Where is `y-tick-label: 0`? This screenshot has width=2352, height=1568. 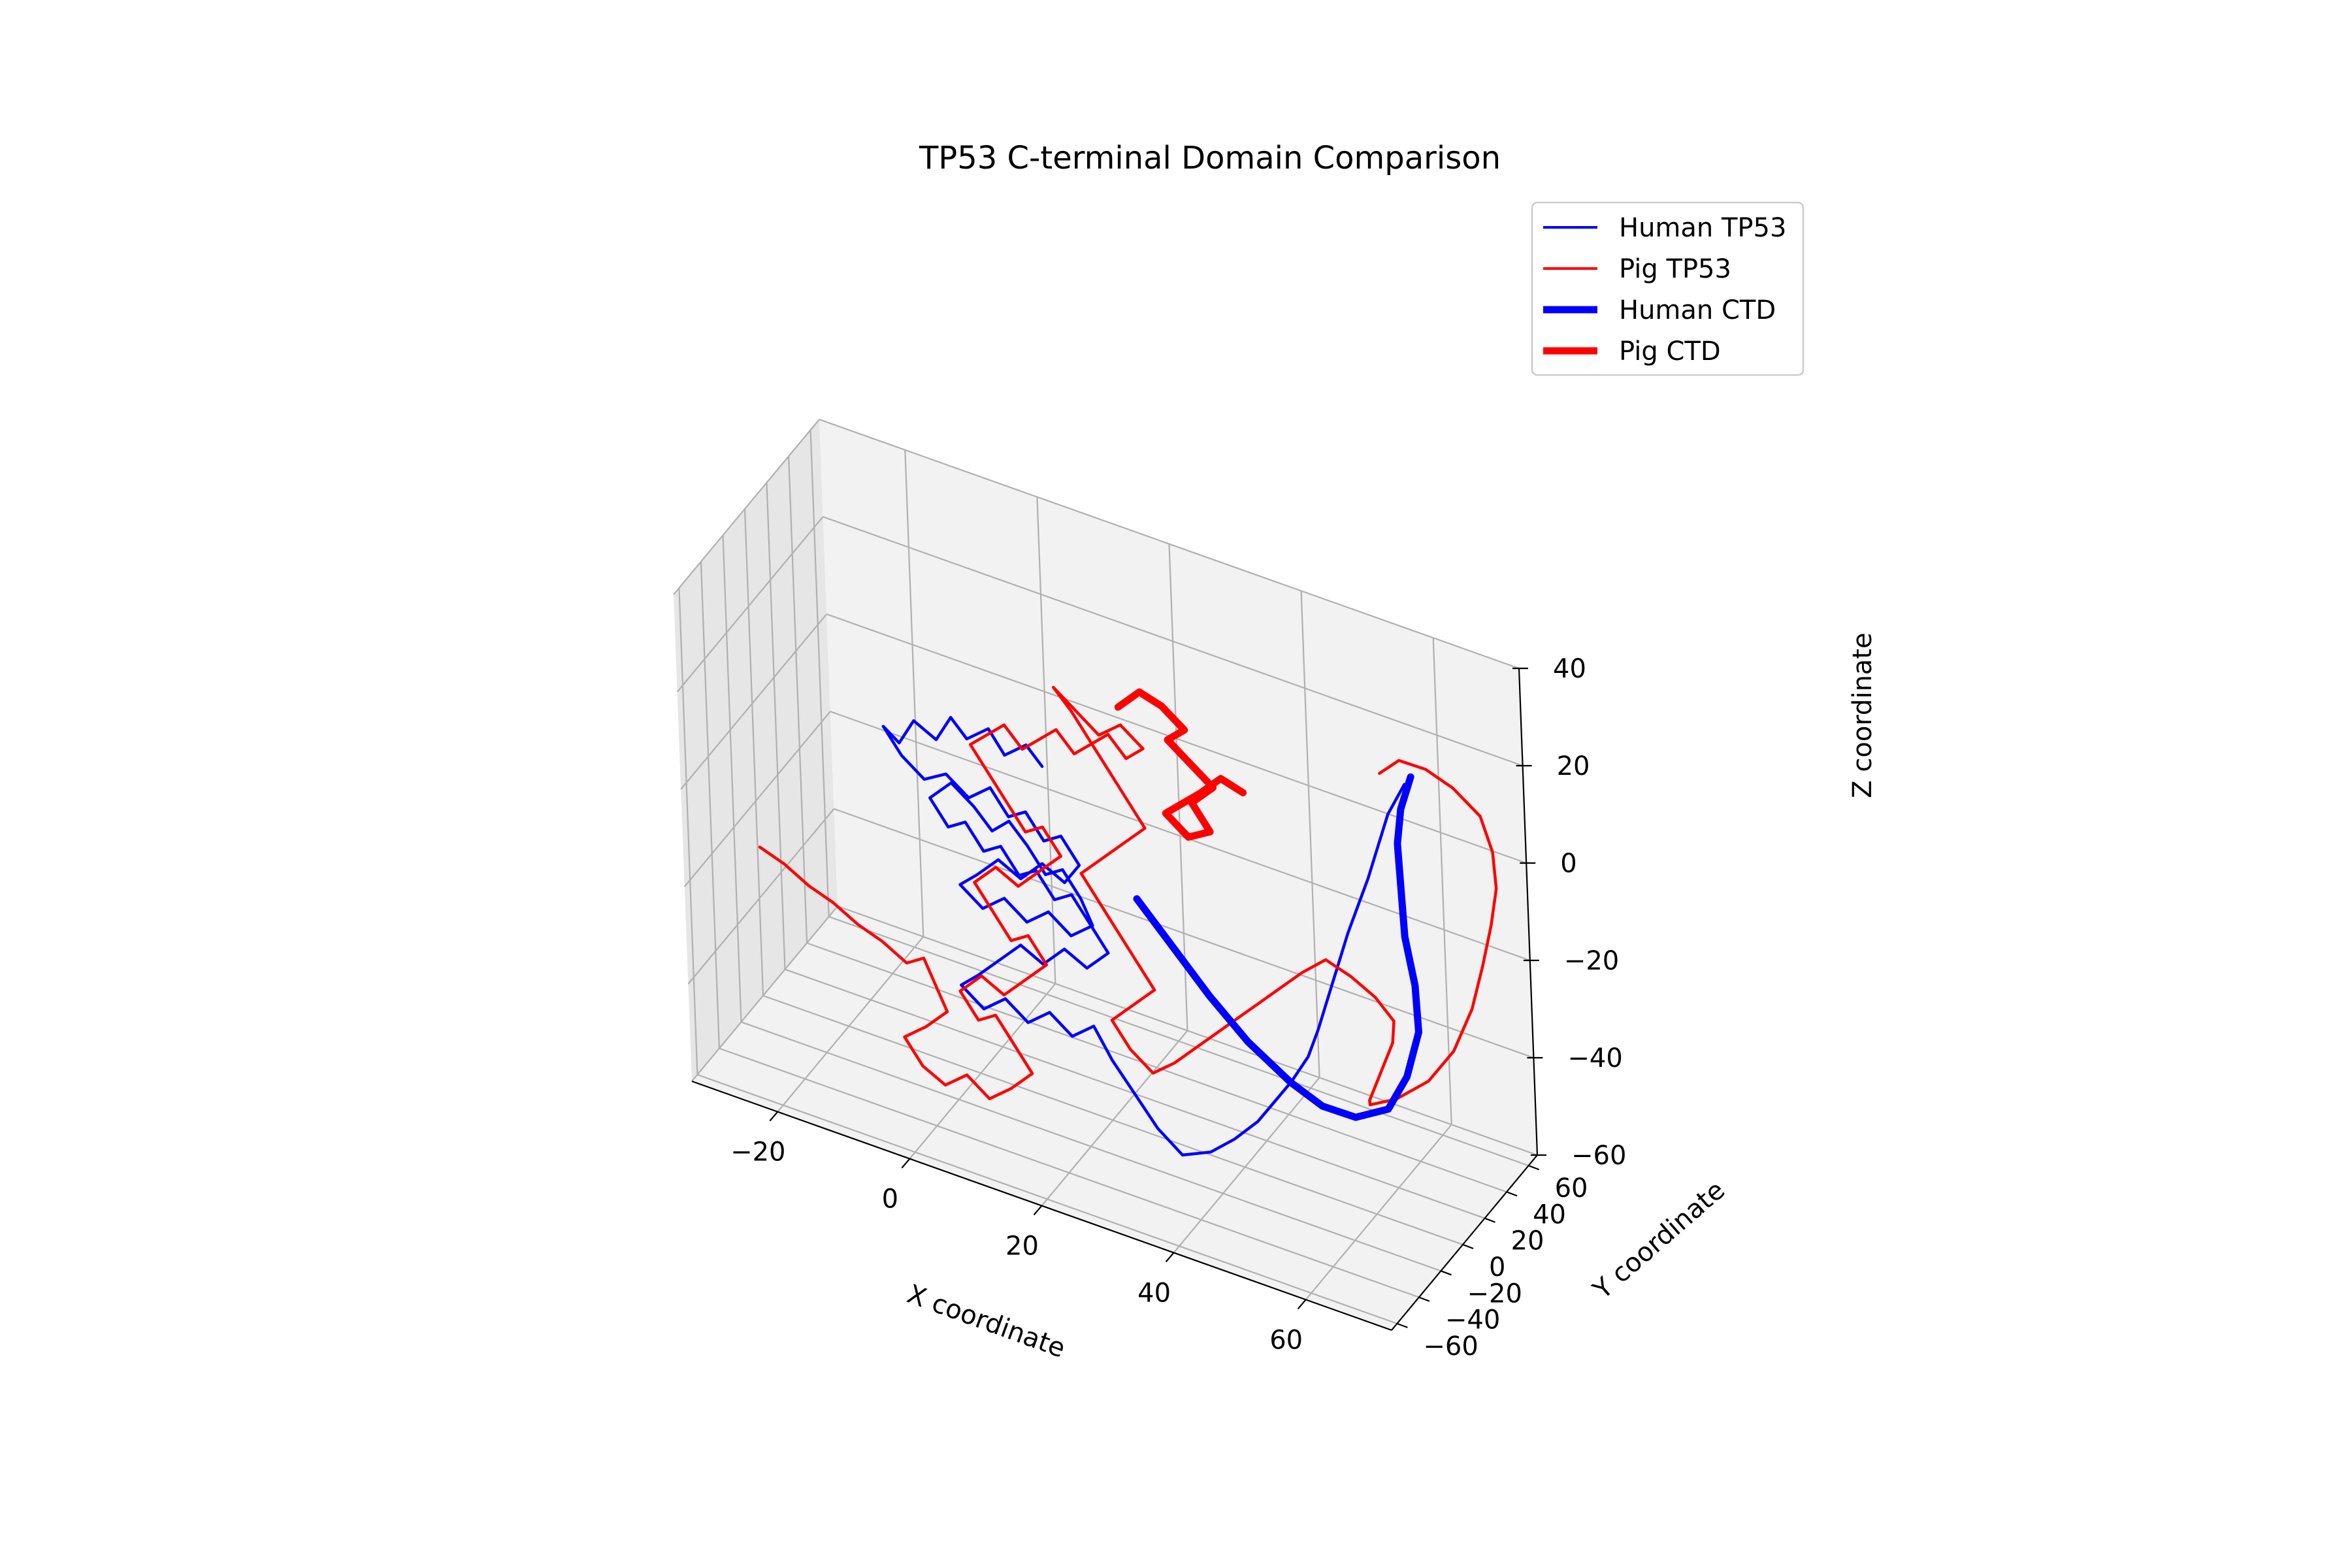 y-tick-label: 0 is located at coordinates (1497, 1267).